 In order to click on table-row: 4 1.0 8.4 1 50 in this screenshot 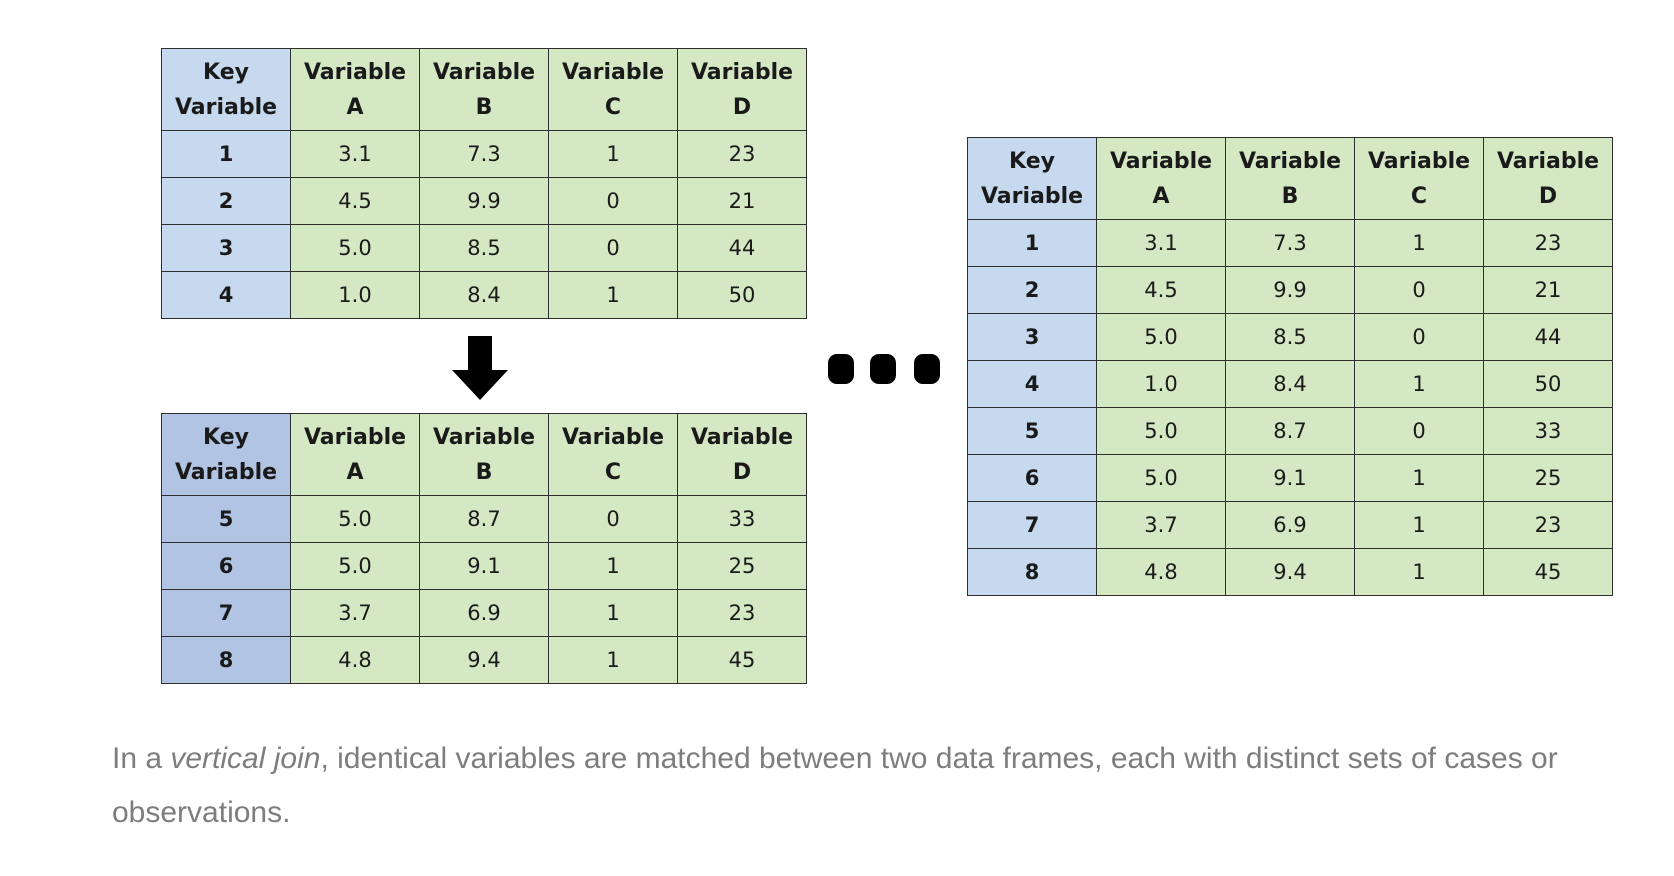, I will do `click(1290, 384)`.